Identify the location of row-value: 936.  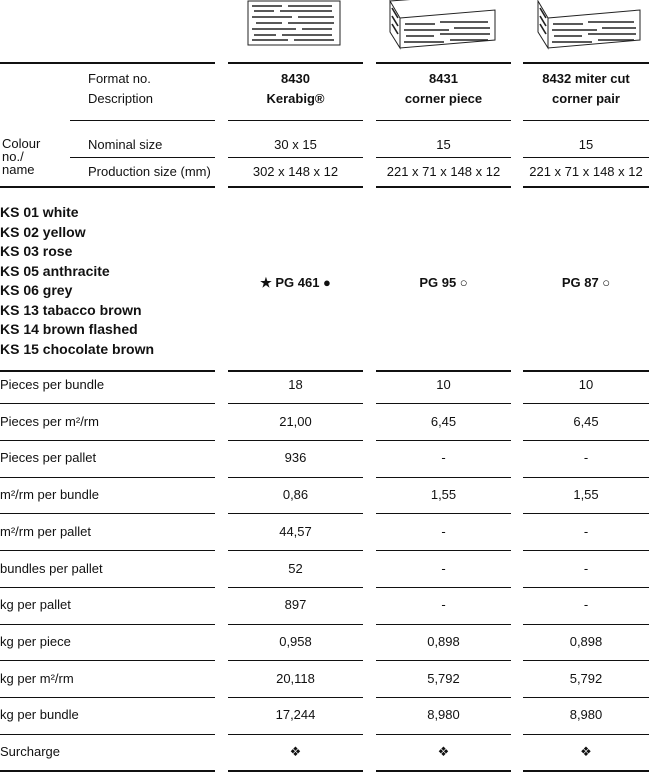
(295, 458).